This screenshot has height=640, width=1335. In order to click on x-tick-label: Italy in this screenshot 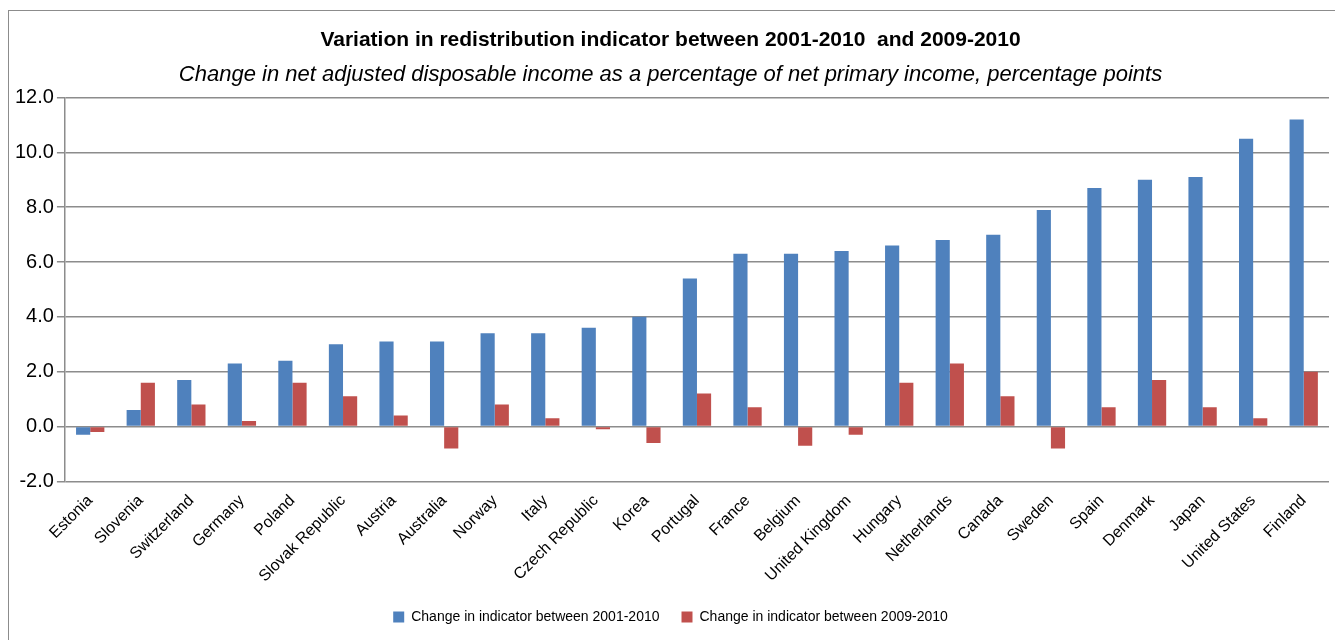, I will do `click(534, 508)`.